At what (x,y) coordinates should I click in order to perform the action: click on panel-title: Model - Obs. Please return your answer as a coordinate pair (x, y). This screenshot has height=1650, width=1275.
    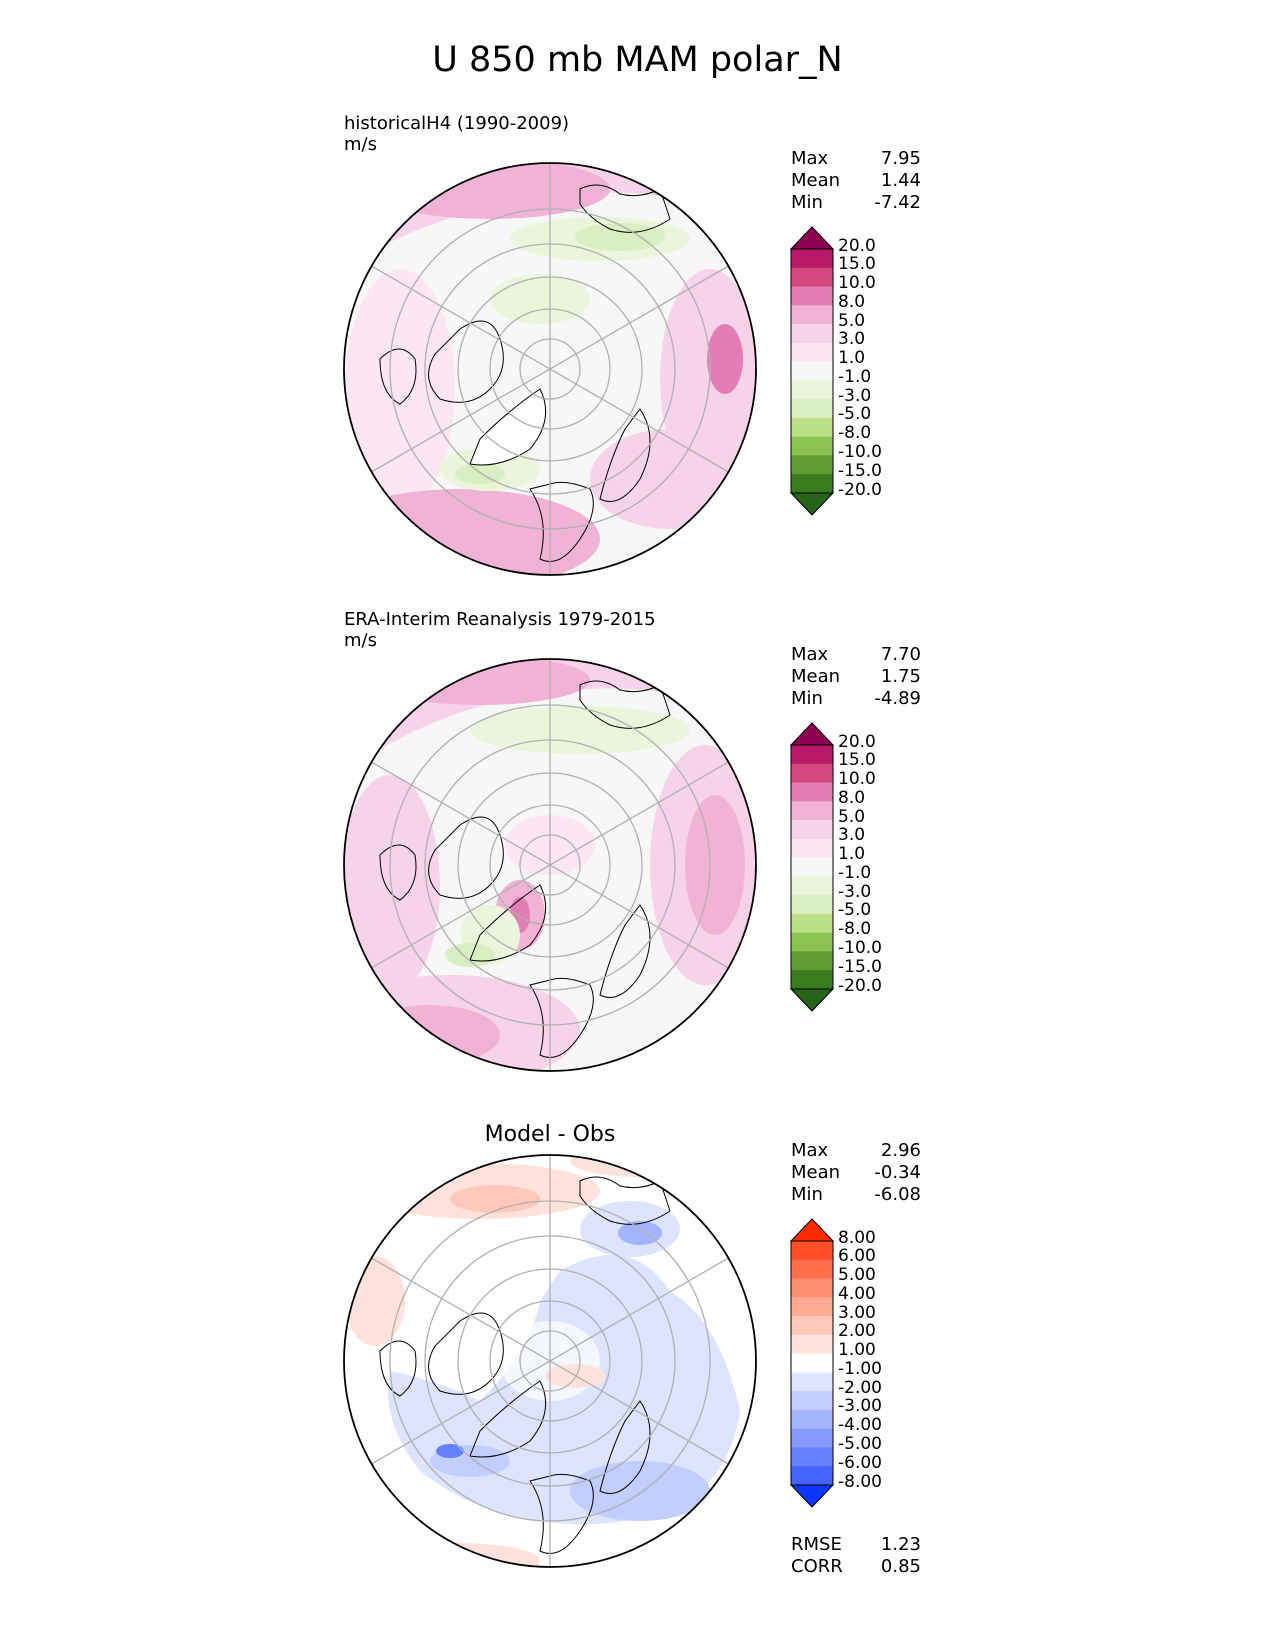
    Looking at the image, I should click on (550, 1134).